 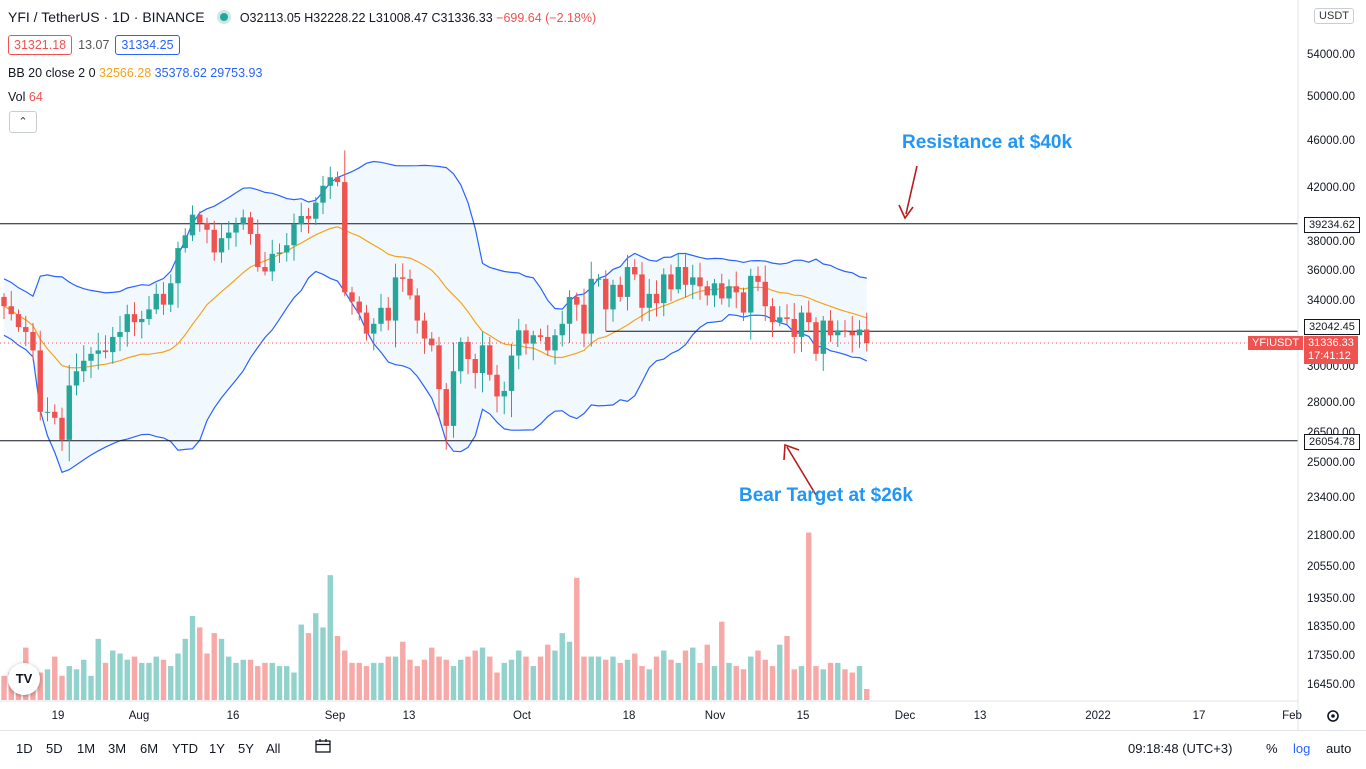 What do you see at coordinates (1331, 242) in the screenshot?
I see `y-tick-label: 38000.00` at bounding box center [1331, 242].